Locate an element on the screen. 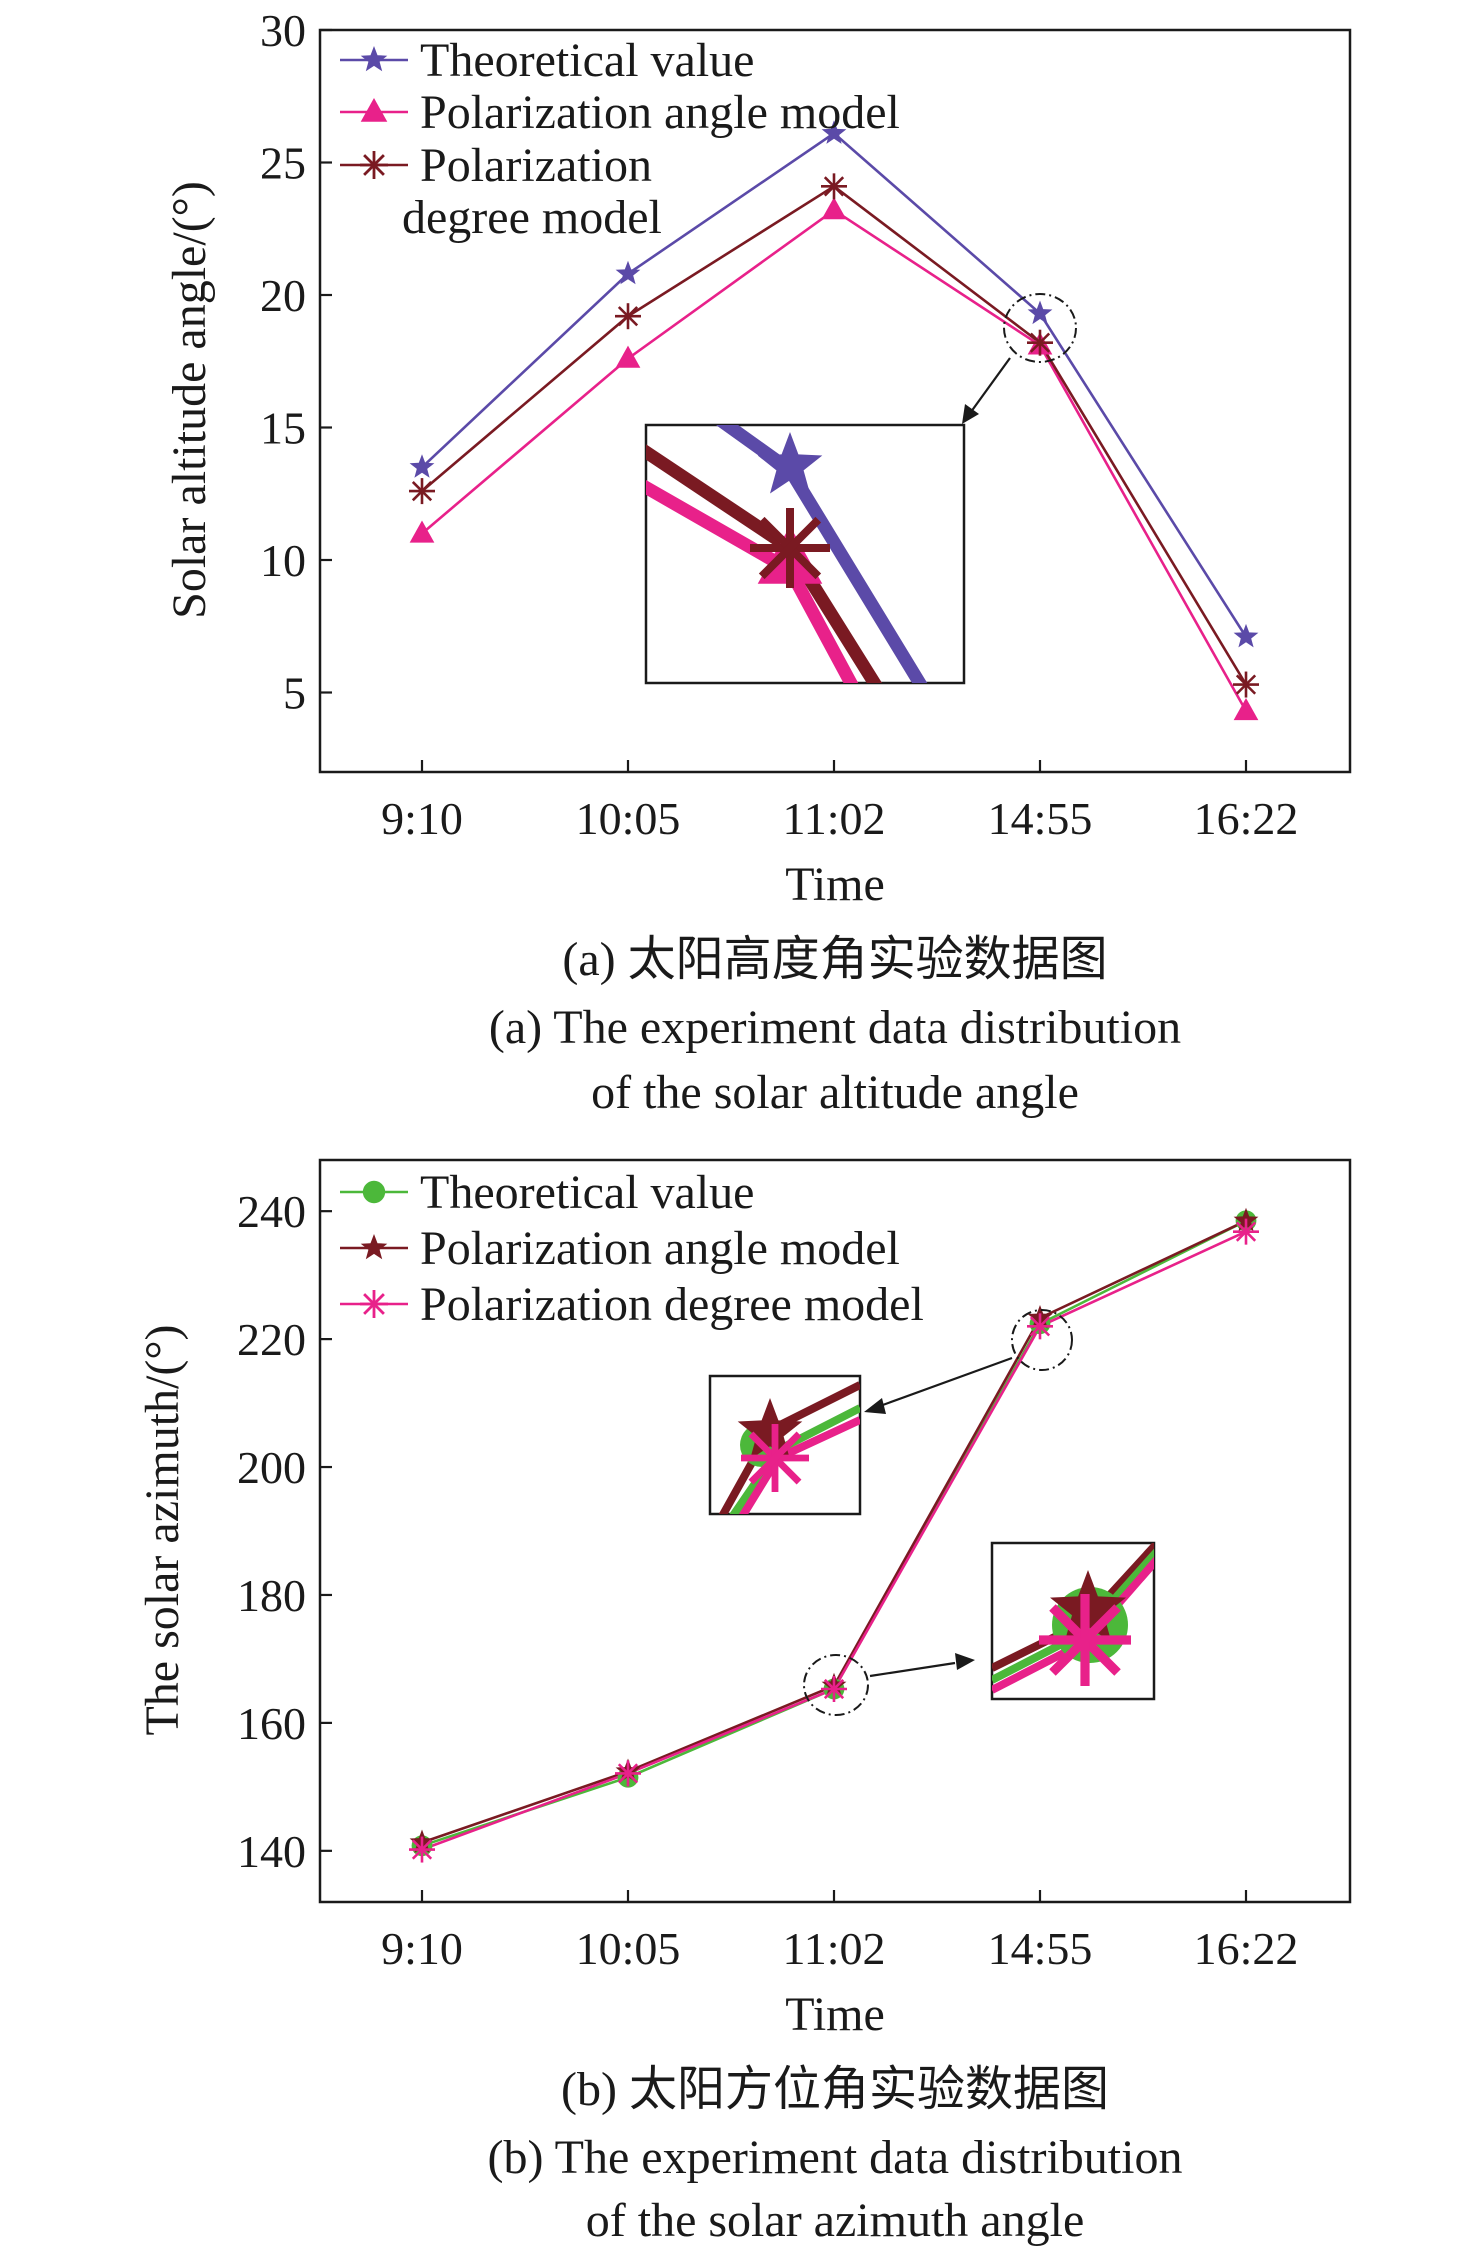  chart-a-y-ticks: 5 10 15 20 25 30 is located at coordinates (296, 362).